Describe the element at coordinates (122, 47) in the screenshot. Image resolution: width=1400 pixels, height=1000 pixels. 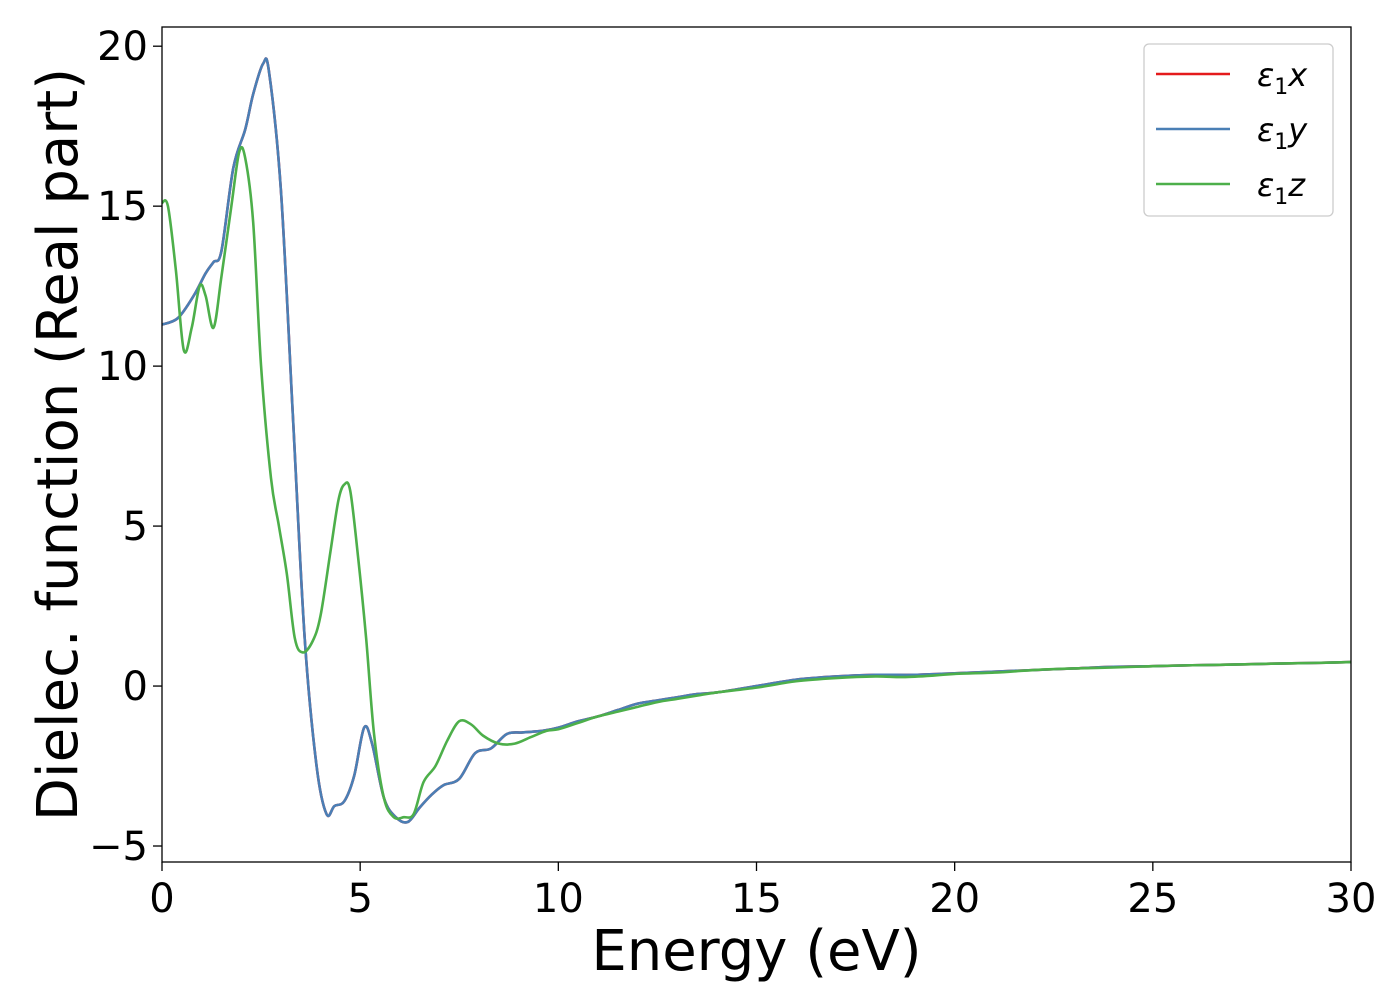
I see `y-tick-label: 20` at that location.